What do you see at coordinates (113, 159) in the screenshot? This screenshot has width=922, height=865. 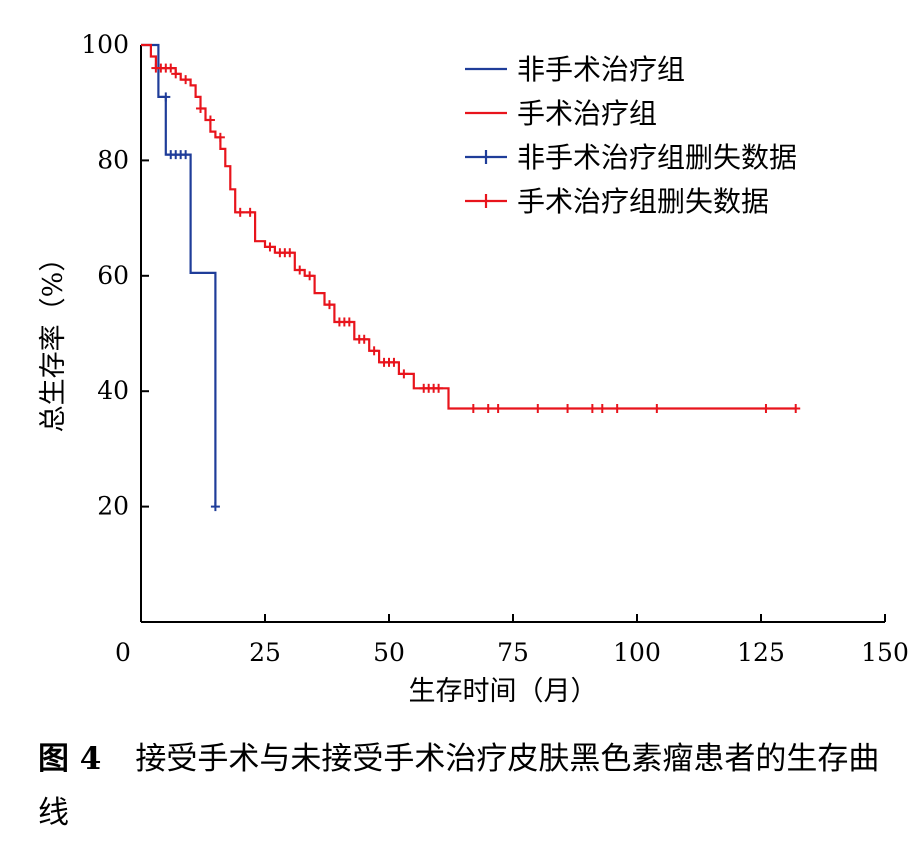 I see `y-tick-label: 80` at bounding box center [113, 159].